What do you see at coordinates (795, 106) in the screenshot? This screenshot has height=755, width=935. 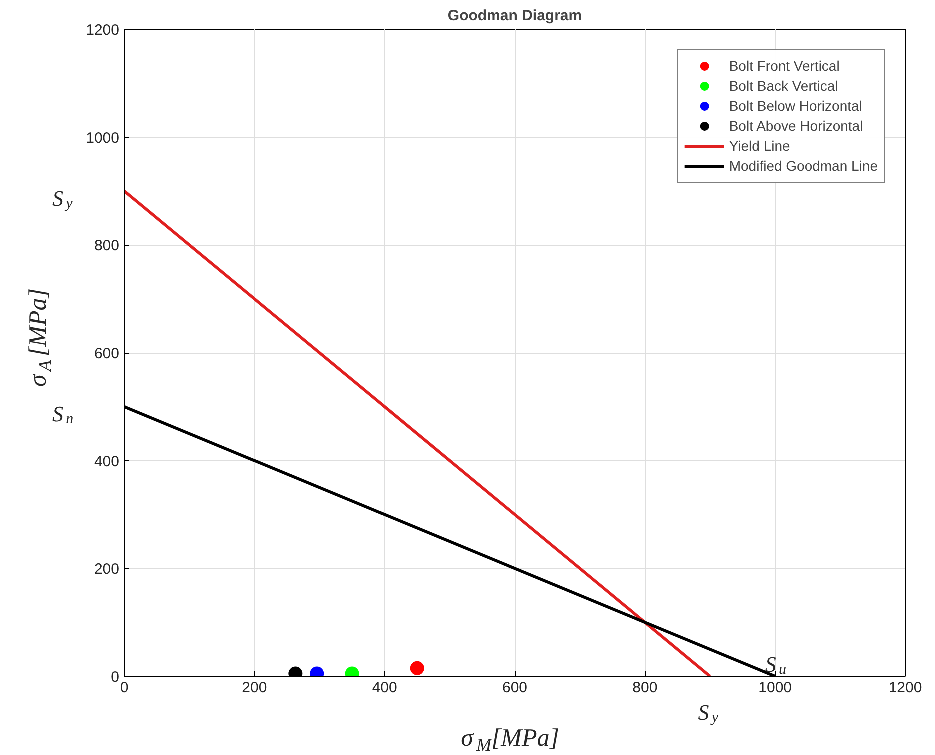 I see `legend-label: Bolt Below Horizontal` at bounding box center [795, 106].